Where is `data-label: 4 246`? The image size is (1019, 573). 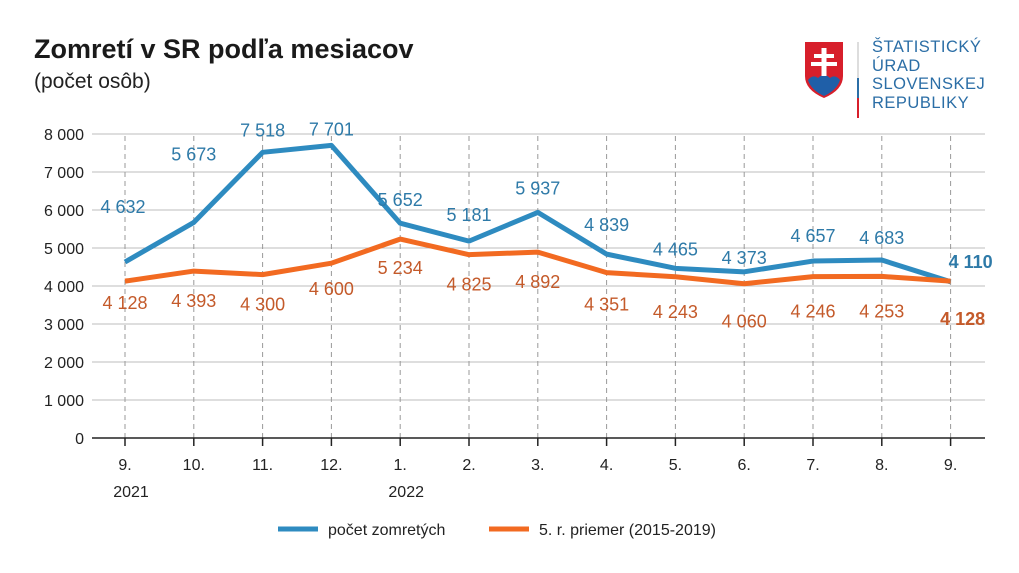
data-label: 4 246 is located at coordinates (812, 312).